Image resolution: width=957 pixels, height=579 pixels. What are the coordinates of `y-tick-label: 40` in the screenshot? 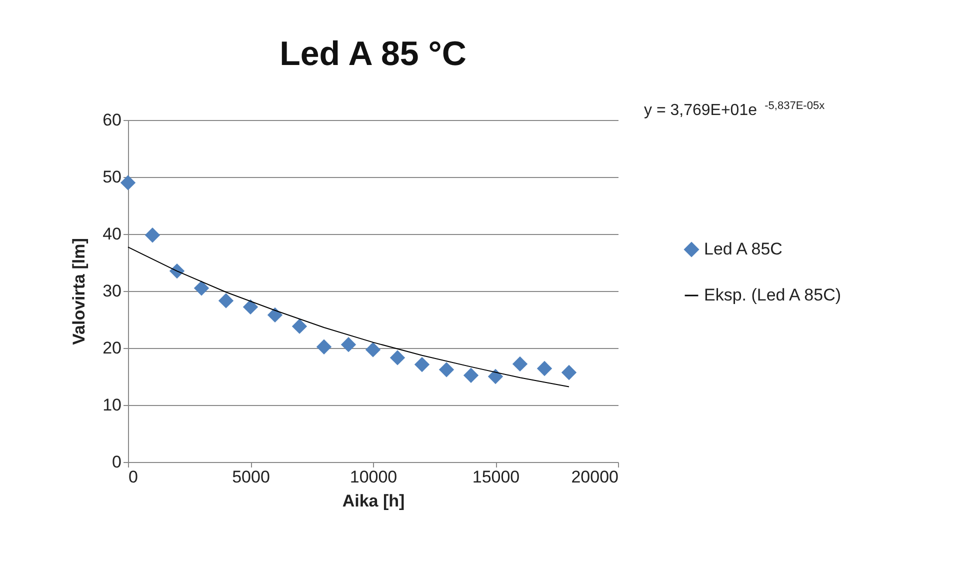 It's located at (112, 234).